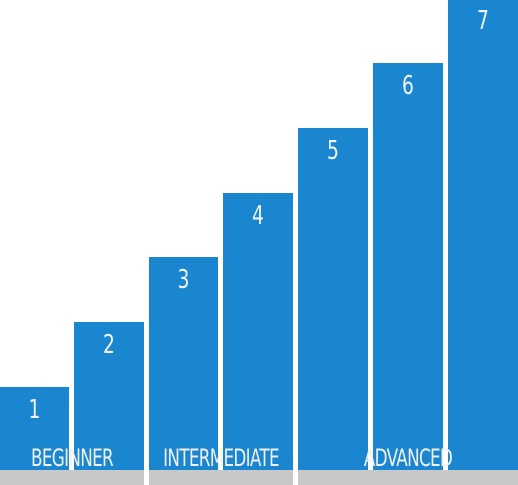 This screenshot has height=485, width=518. What do you see at coordinates (109, 403) in the screenshot?
I see `step-2: 2` at bounding box center [109, 403].